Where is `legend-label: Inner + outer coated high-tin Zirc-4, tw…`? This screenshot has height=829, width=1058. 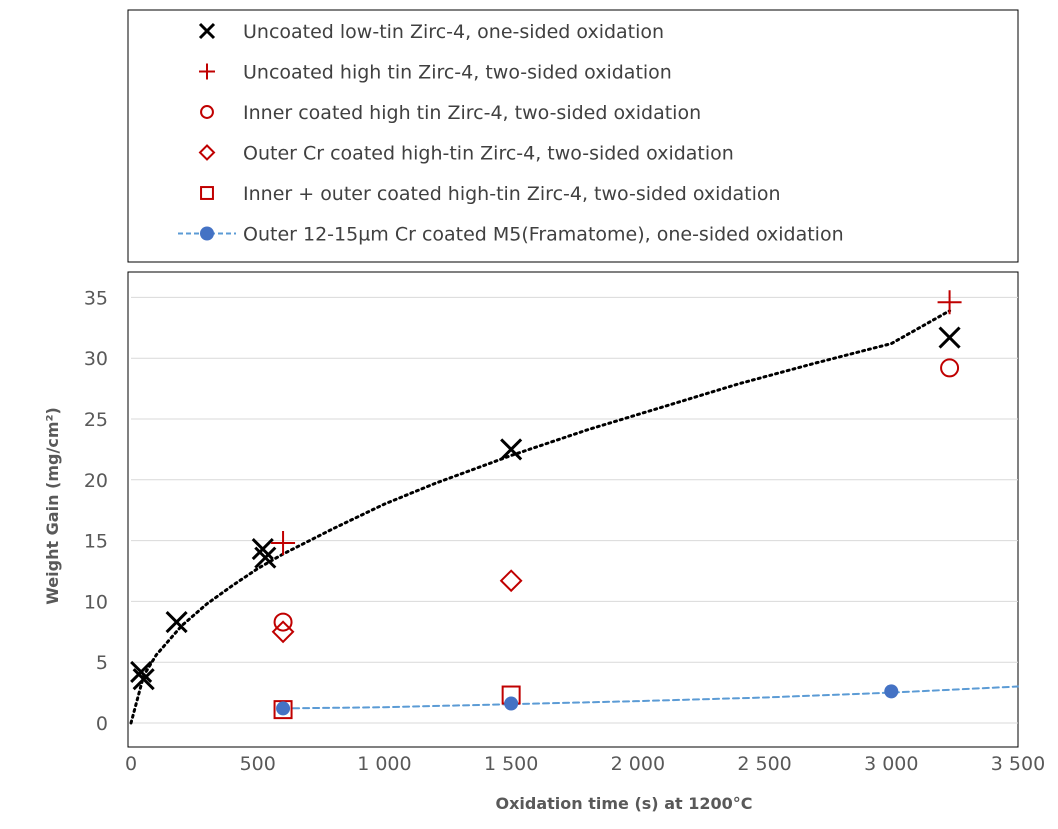
legend-label: Inner + outer coated high-tin Zirc-4, tw… is located at coordinates (512, 194).